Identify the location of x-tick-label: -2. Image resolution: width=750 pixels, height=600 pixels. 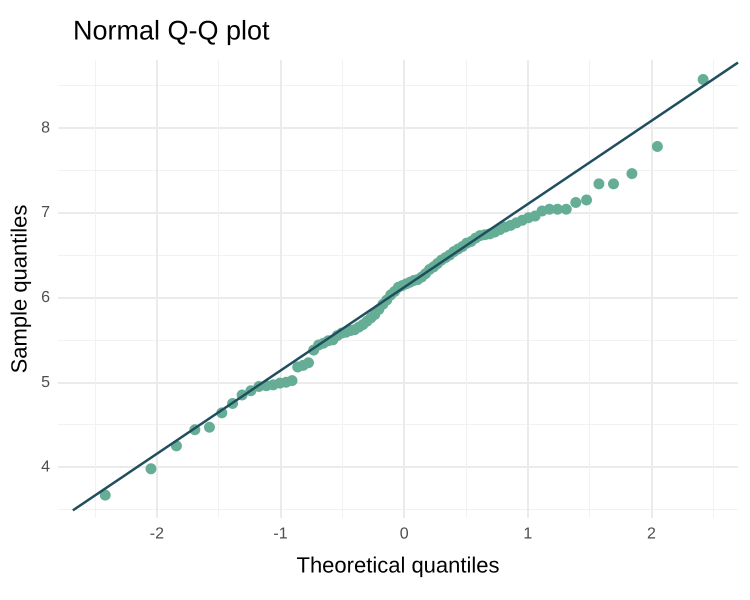
(157, 534).